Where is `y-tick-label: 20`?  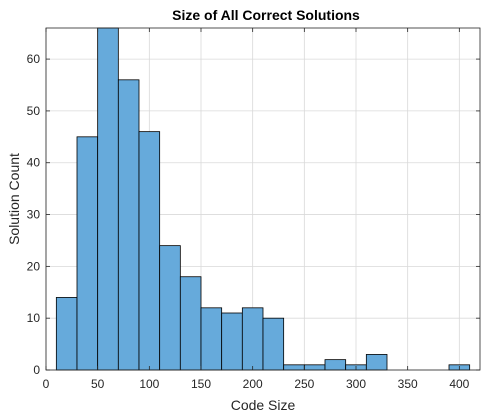
y-tick-label: 20 is located at coordinates (34, 266).